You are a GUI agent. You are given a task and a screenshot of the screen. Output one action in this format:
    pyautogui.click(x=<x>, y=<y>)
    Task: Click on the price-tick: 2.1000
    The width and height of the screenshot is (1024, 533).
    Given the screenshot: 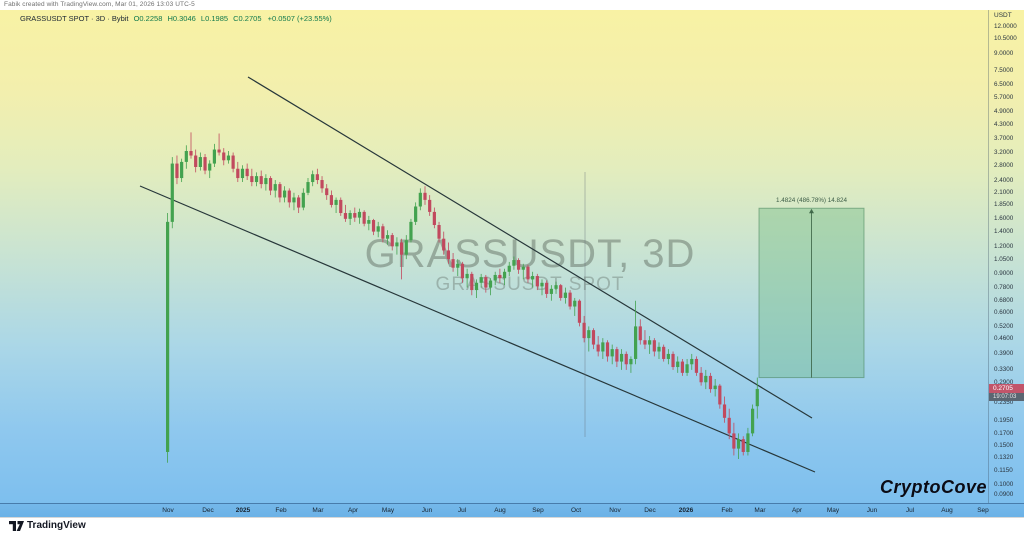 What is the action you would take?
    pyautogui.click(x=1004, y=193)
    